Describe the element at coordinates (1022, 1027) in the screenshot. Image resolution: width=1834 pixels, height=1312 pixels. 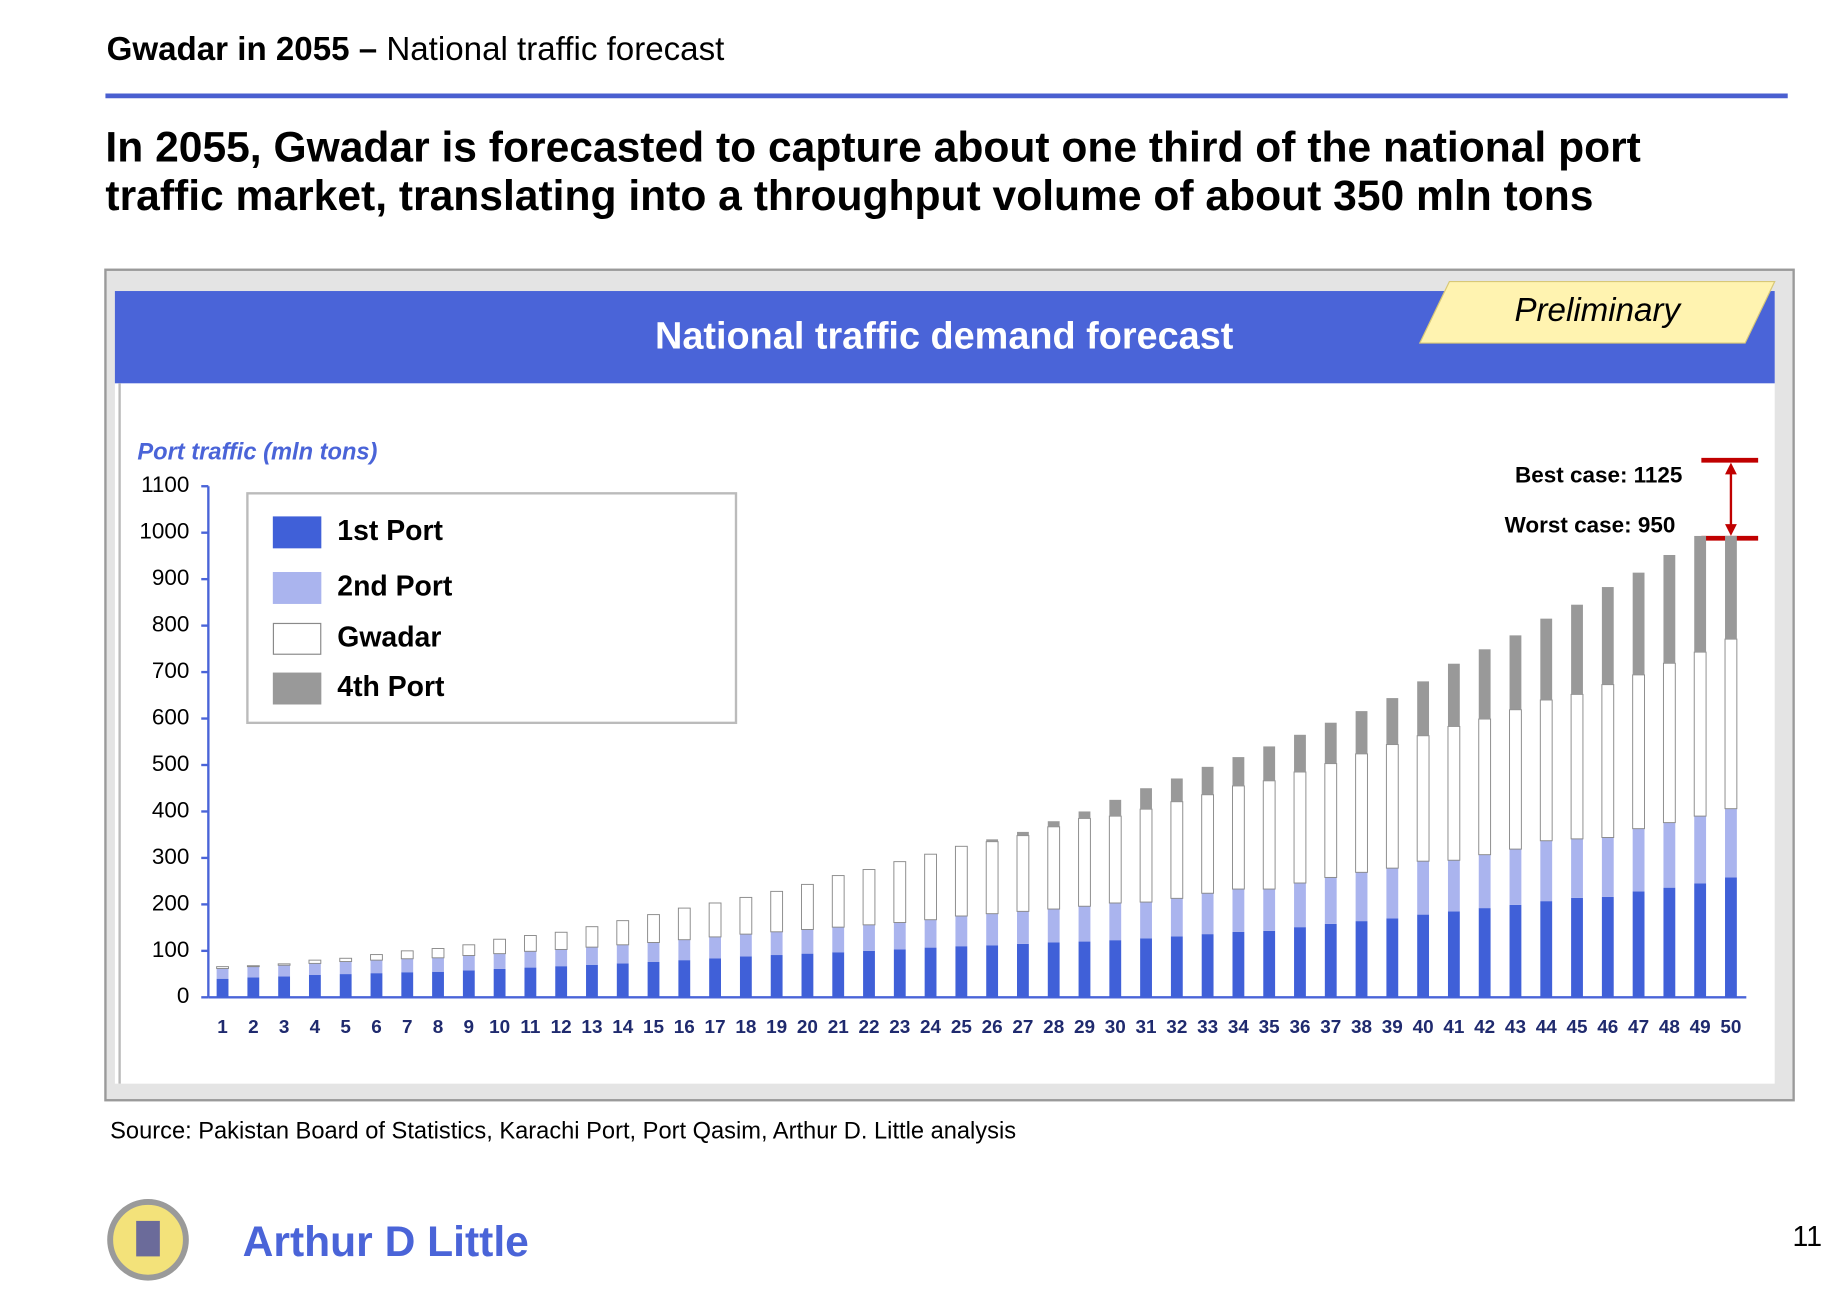
I see `x-tick-label: 27` at that location.